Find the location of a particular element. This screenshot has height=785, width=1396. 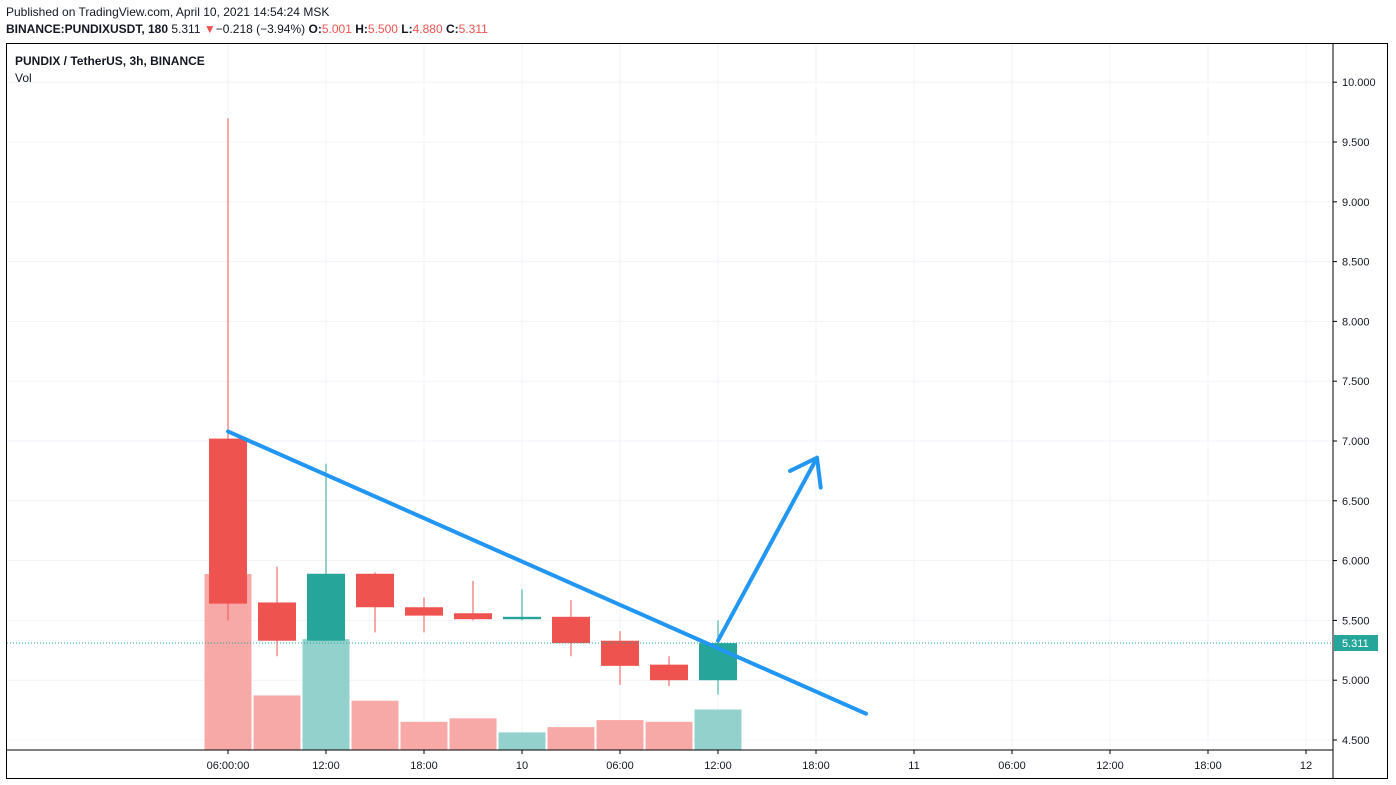

arrow-shaft is located at coordinates (767, 549).